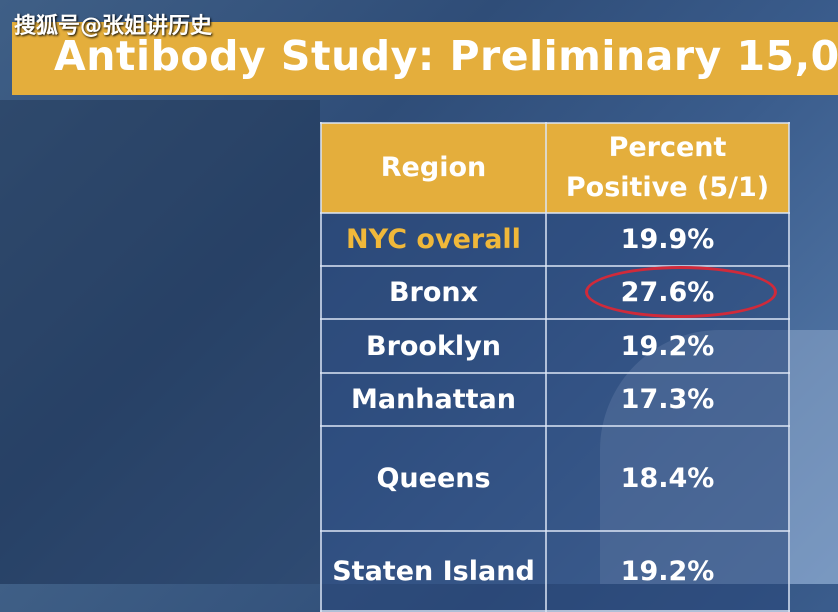 This screenshot has width=838, height=612. Describe the element at coordinates (433, 239) in the screenshot. I see `region-cell: NYC overall` at that location.